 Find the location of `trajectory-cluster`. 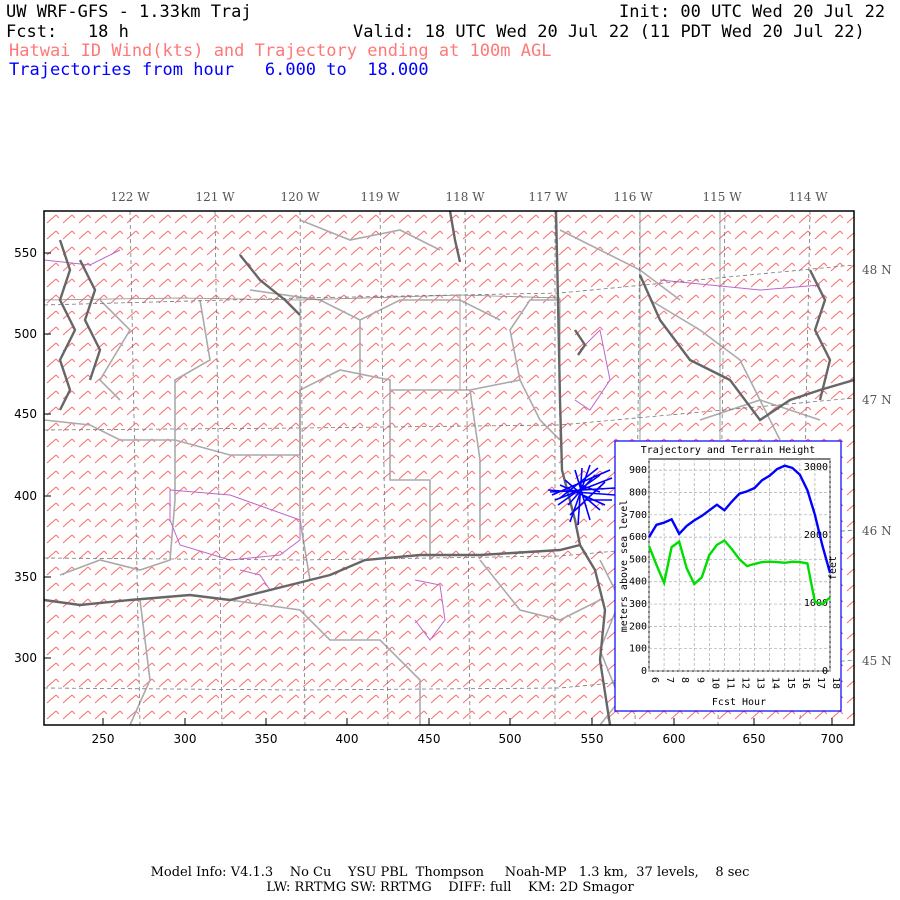

trajectory-cluster is located at coordinates (581, 495).